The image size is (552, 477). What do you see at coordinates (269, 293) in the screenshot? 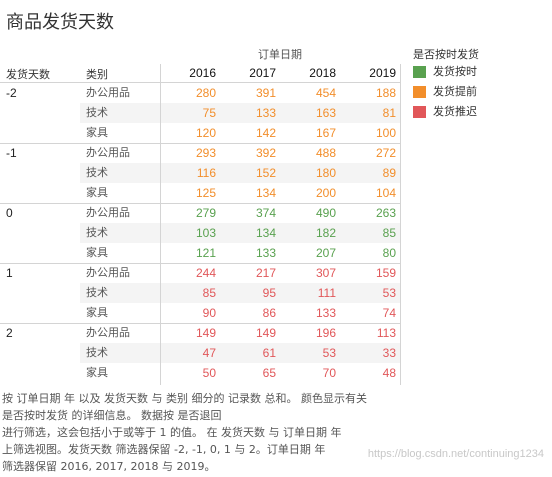
I see `table-cell: 95` at bounding box center [269, 293].